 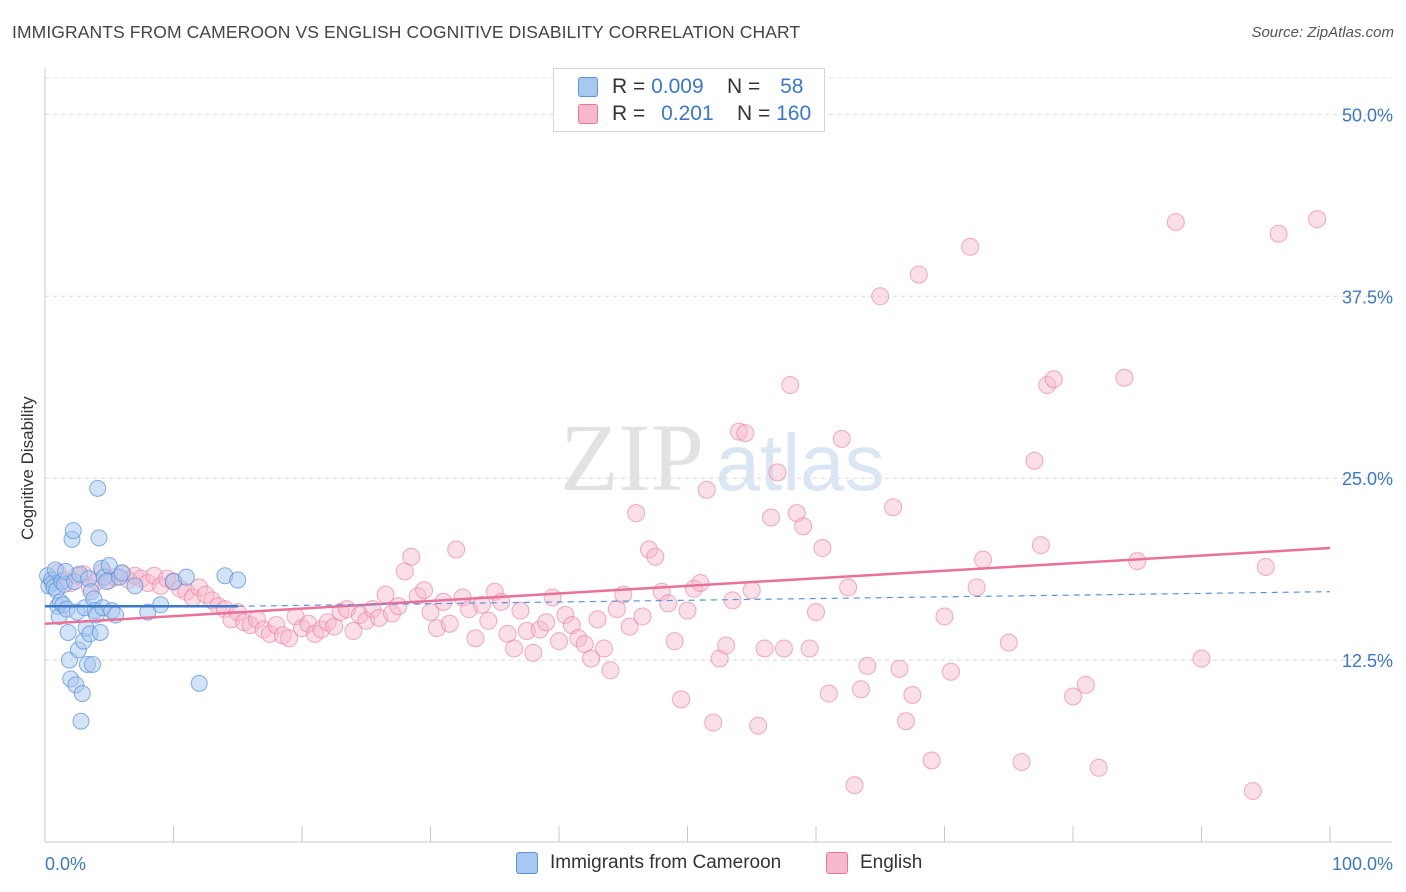 I want to click on legend-label-english: English, so click(x=891, y=862).